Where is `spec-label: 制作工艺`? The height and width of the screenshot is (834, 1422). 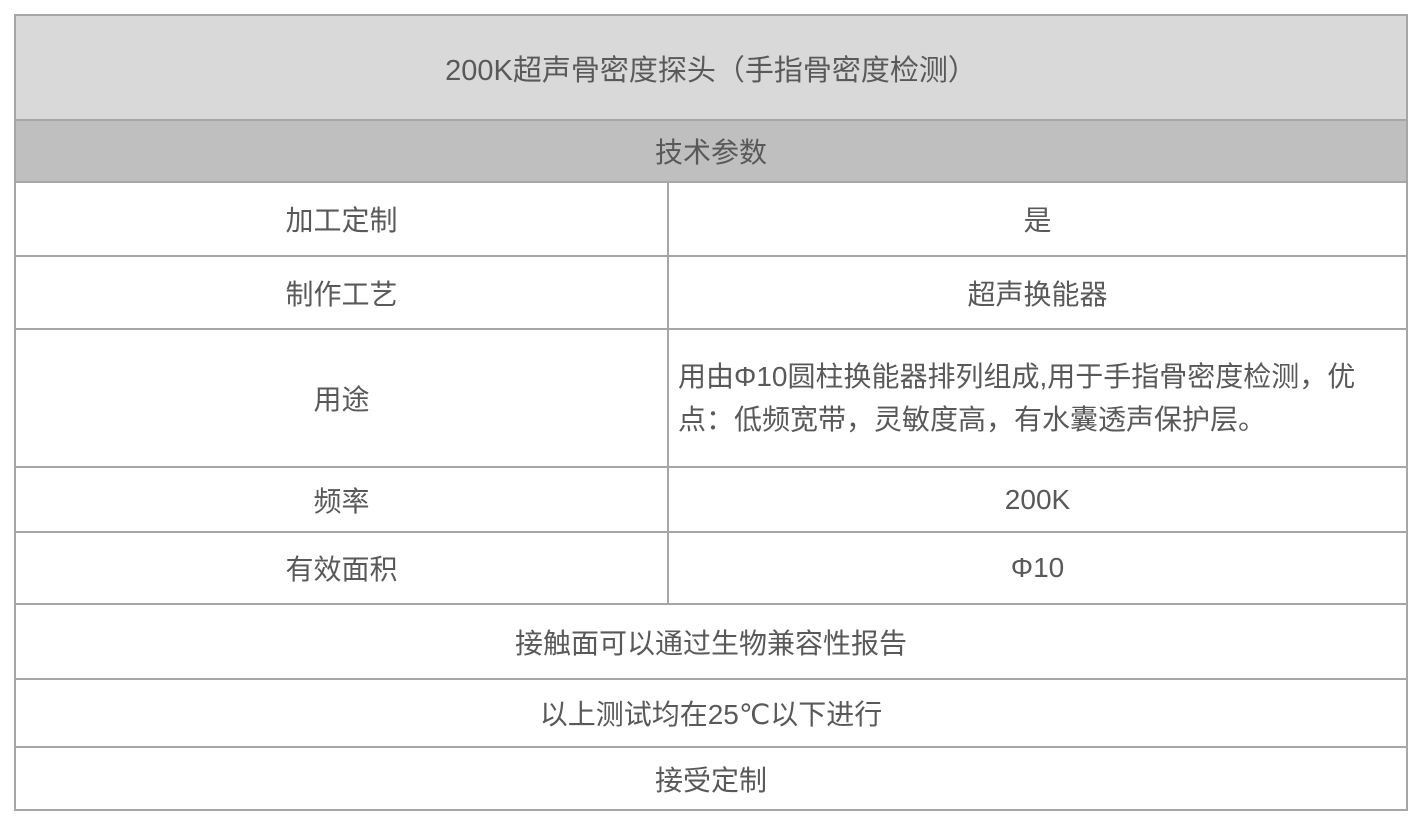 spec-label: 制作工艺 is located at coordinates (341, 294).